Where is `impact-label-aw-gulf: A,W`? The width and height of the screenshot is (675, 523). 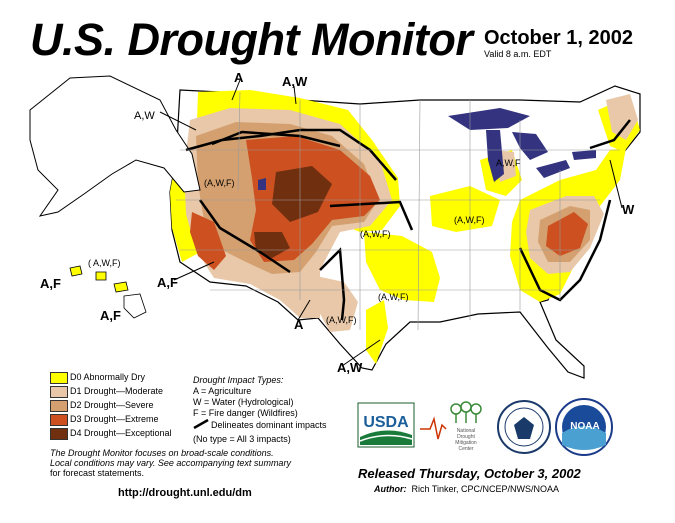 impact-label-aw-gulf: A,W is located at coordinates (350, 367).